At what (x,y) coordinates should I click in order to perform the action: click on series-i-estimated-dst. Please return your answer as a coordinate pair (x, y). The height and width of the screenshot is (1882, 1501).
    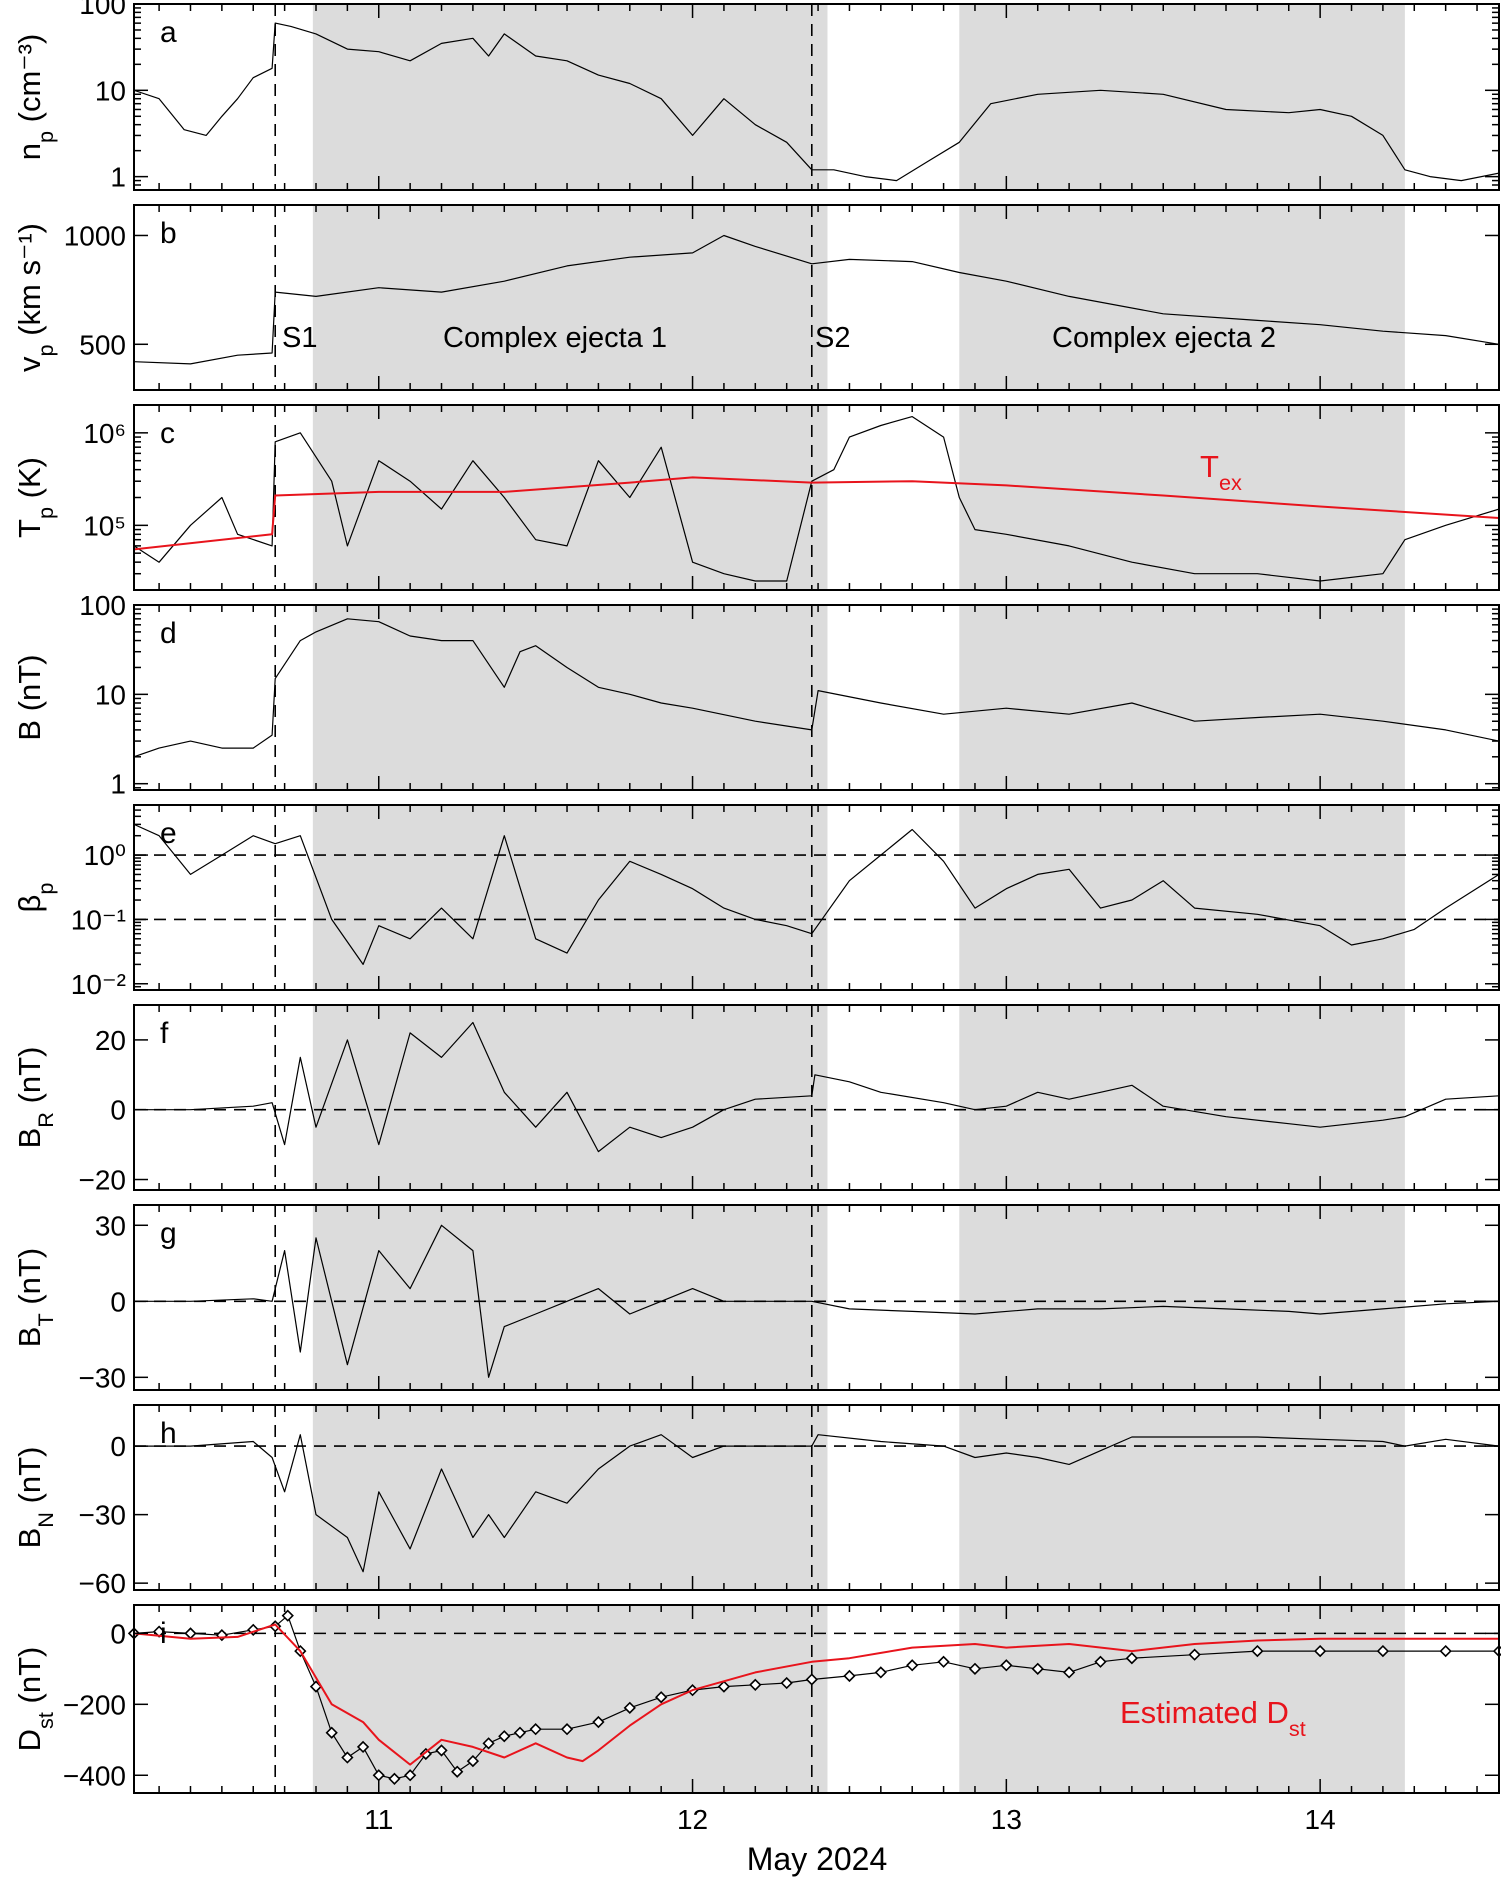
    Looking at the image, I should click on (816, 1694).